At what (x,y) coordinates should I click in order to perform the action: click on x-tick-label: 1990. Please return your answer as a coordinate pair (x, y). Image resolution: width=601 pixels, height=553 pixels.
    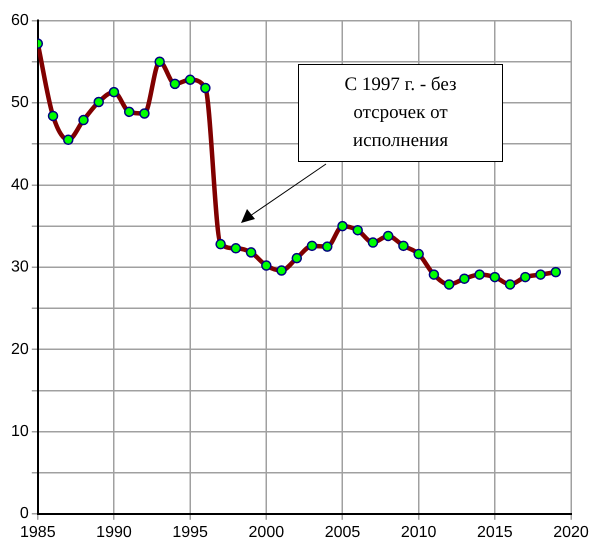
    Looking at the image, I should click on (114, 532).